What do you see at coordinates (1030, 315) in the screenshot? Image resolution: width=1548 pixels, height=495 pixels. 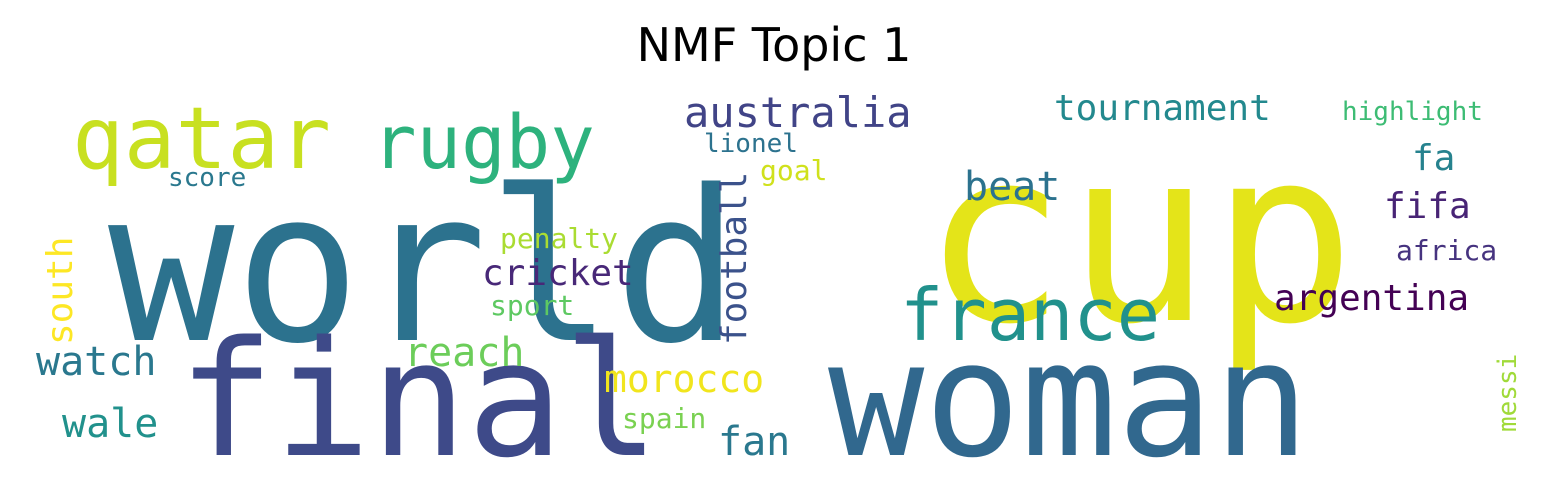 I see `word-france: france` at bounding box center [1030, 315].